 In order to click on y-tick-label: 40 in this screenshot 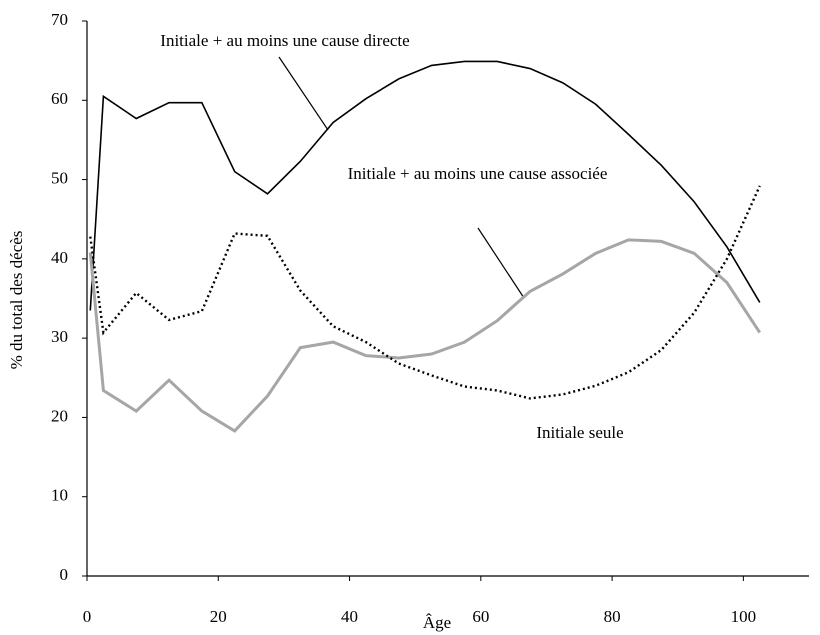, I will do `click(59, 257)`.